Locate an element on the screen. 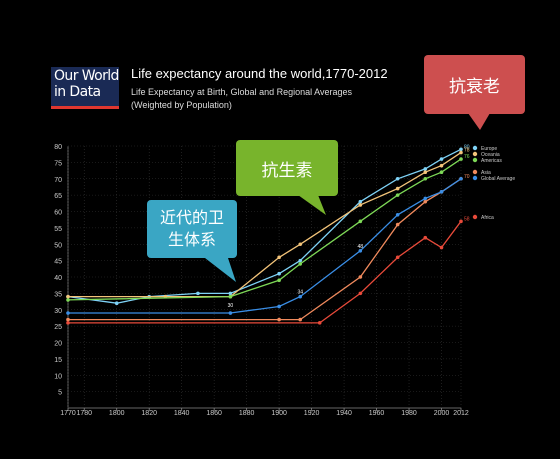 The height and width of the screenshot is (459, 560). annotation-label: 48 is located at coordinates (361, 247).